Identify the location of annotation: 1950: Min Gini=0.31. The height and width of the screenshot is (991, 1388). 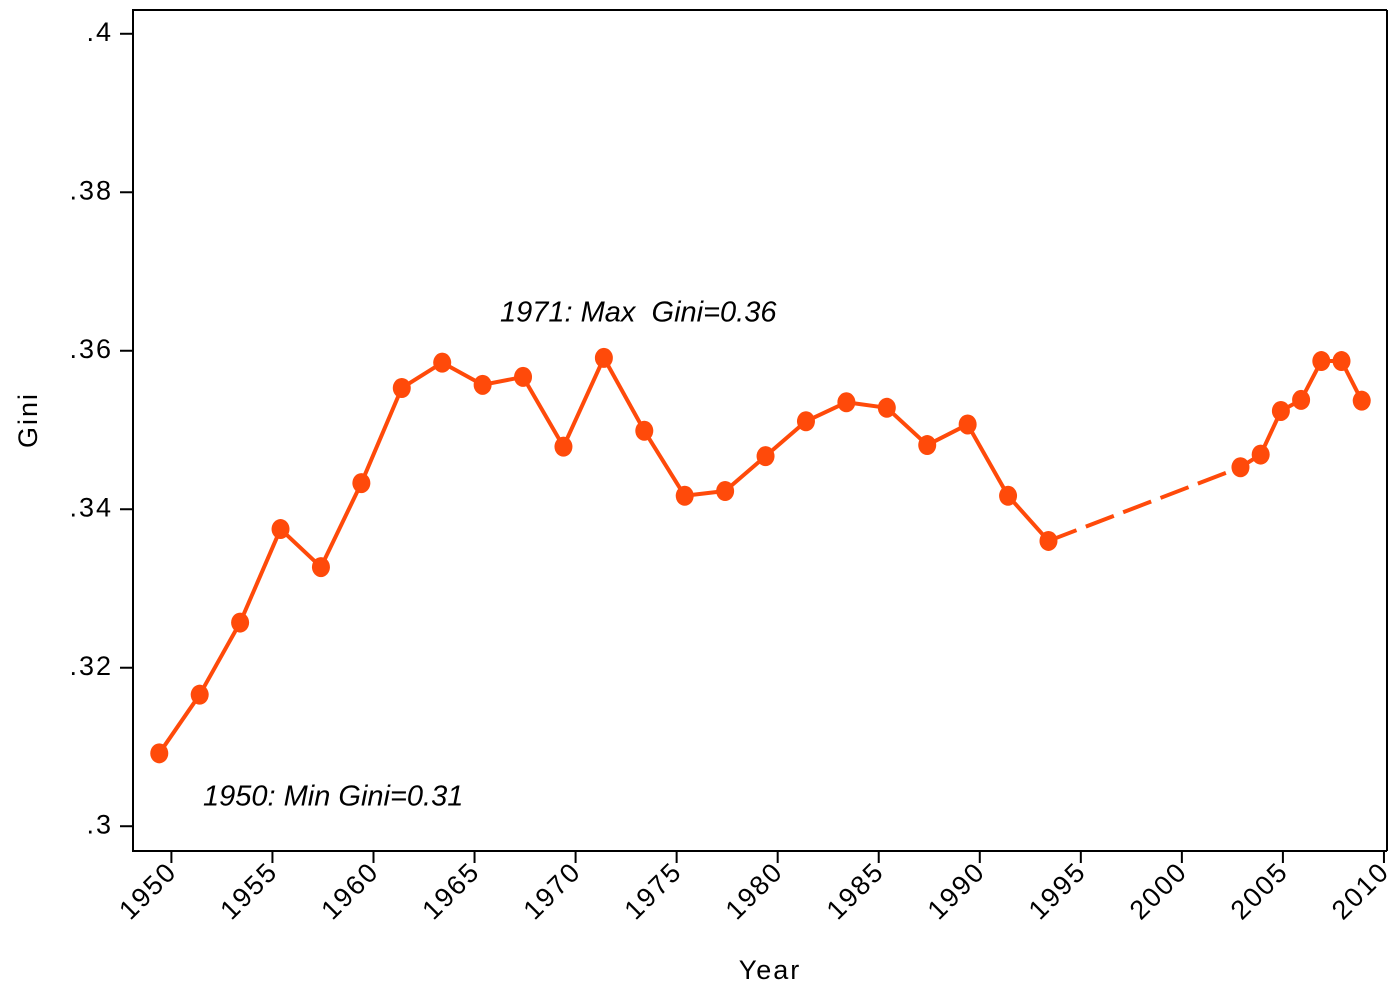
(333, 797).